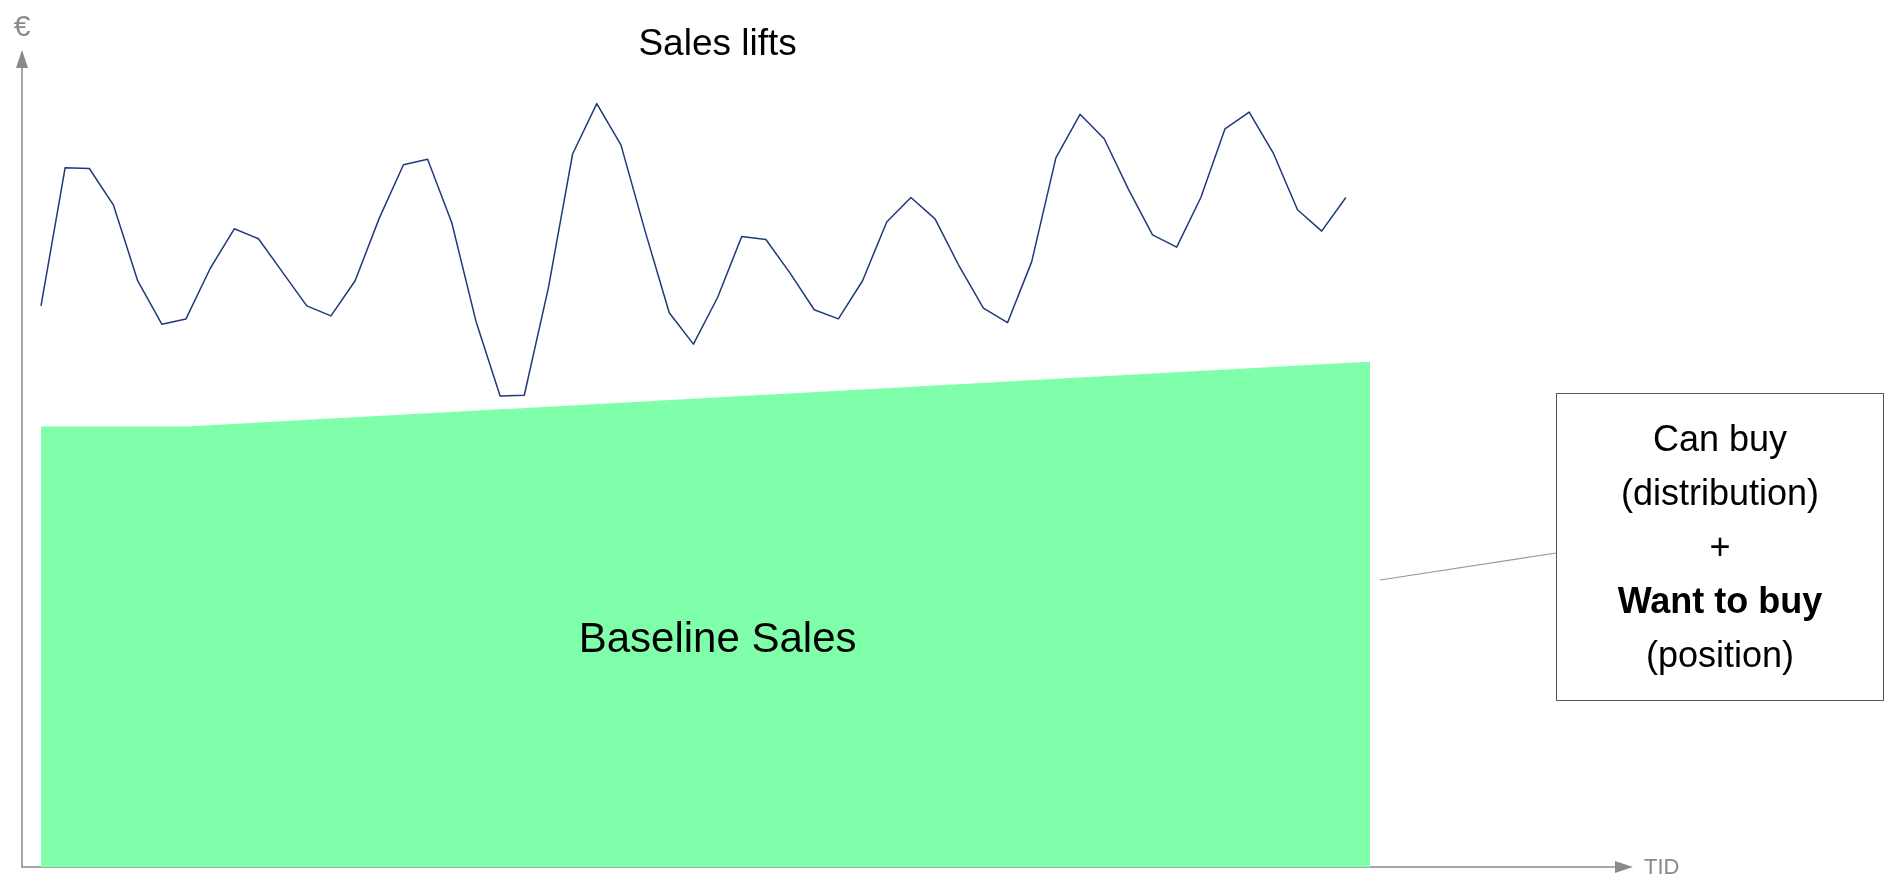 The height and width of the screenshot is (886, 1894). Describe the element at coordinates (1662, 867) in the screenshot. I see `text: TID` at that location.